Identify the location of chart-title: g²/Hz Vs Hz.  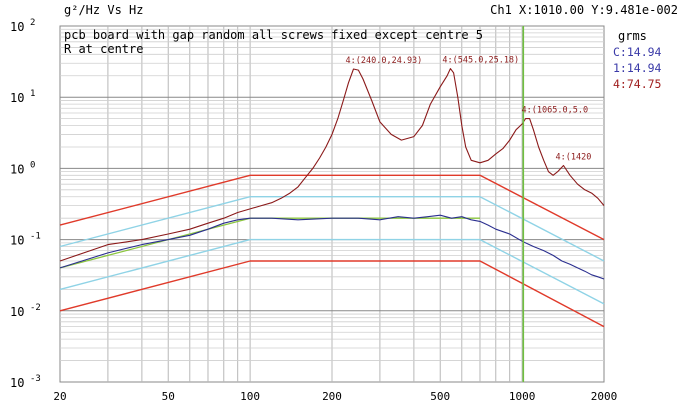
(103, 10).